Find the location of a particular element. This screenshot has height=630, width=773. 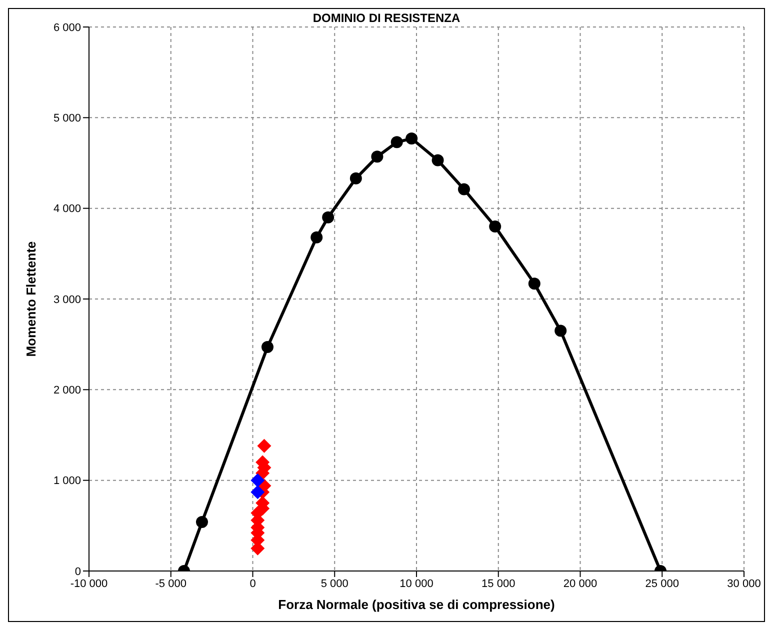

y-tick-label: 5 000 is located at coordinates (67, 118).